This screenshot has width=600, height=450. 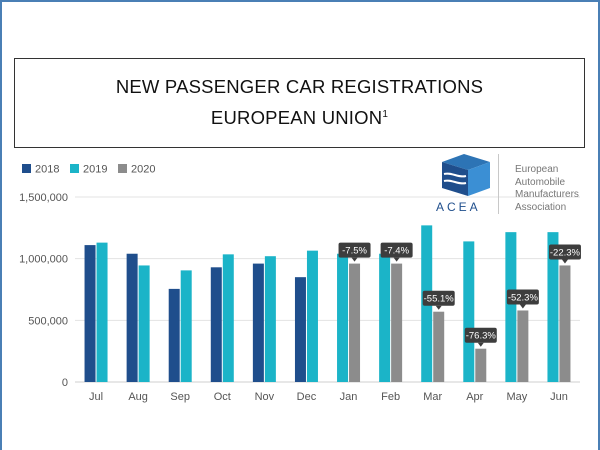 What do you see at coordinates (258, 322) in the screenshot?
I see `bar-nov-2018` at bounding box center [258, 322].